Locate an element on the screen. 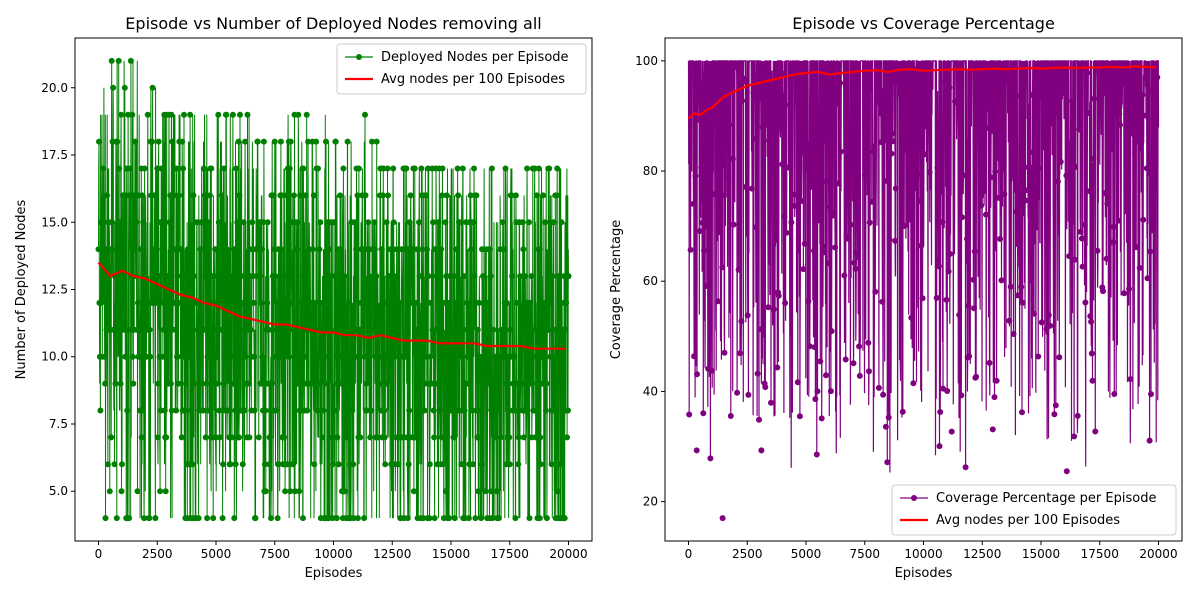 The width and height of the screenshot is (1200, 600). y-tick-label: 10.0 is located at coordinates (54, 357).